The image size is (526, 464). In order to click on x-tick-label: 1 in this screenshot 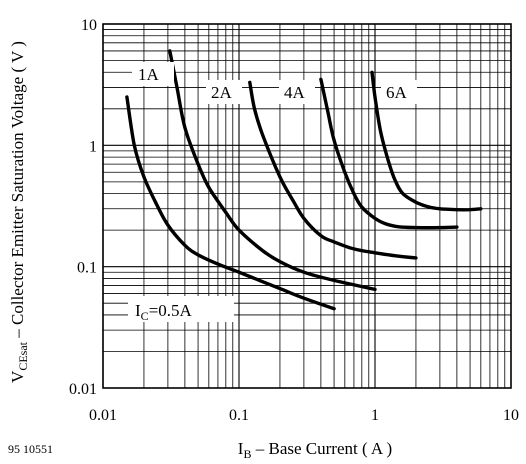, I will do `click(375, 415)`.